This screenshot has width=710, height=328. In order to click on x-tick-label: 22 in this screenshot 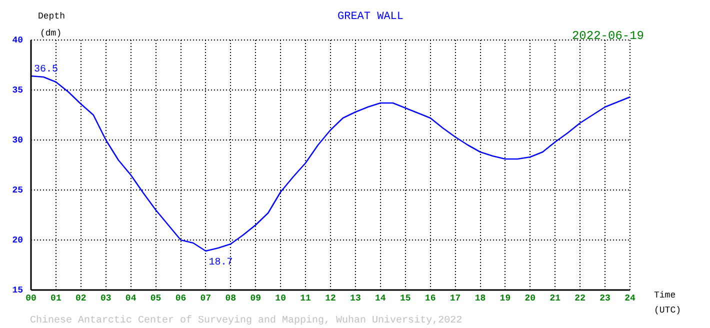, I will do `click(580, 299)`.